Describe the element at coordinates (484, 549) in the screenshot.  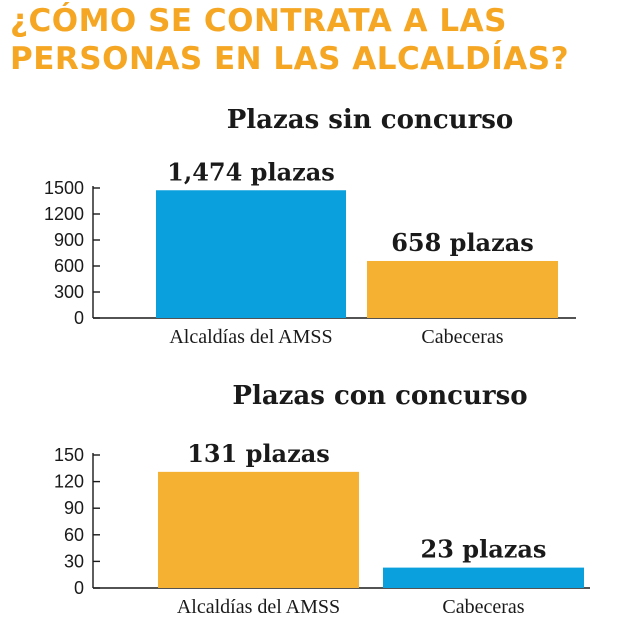
I see `chart-2-data-label-2: 23 plazas` at that location.